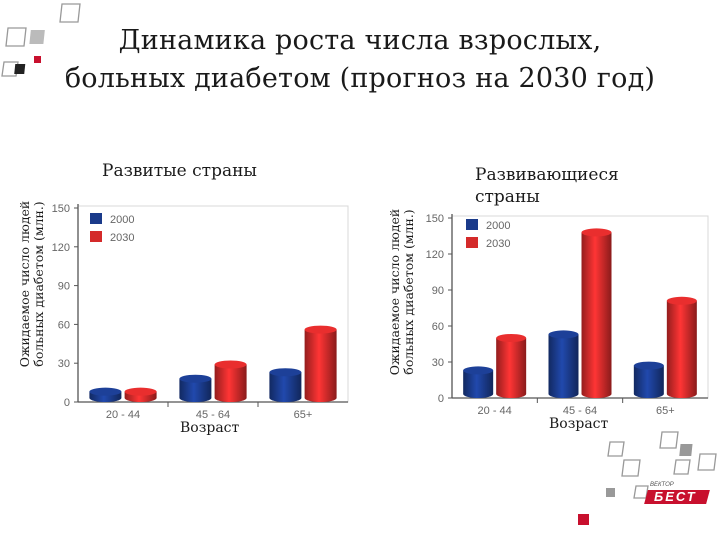  I want to click on chart1-ytick-label-2: 60, so click(64, 325).